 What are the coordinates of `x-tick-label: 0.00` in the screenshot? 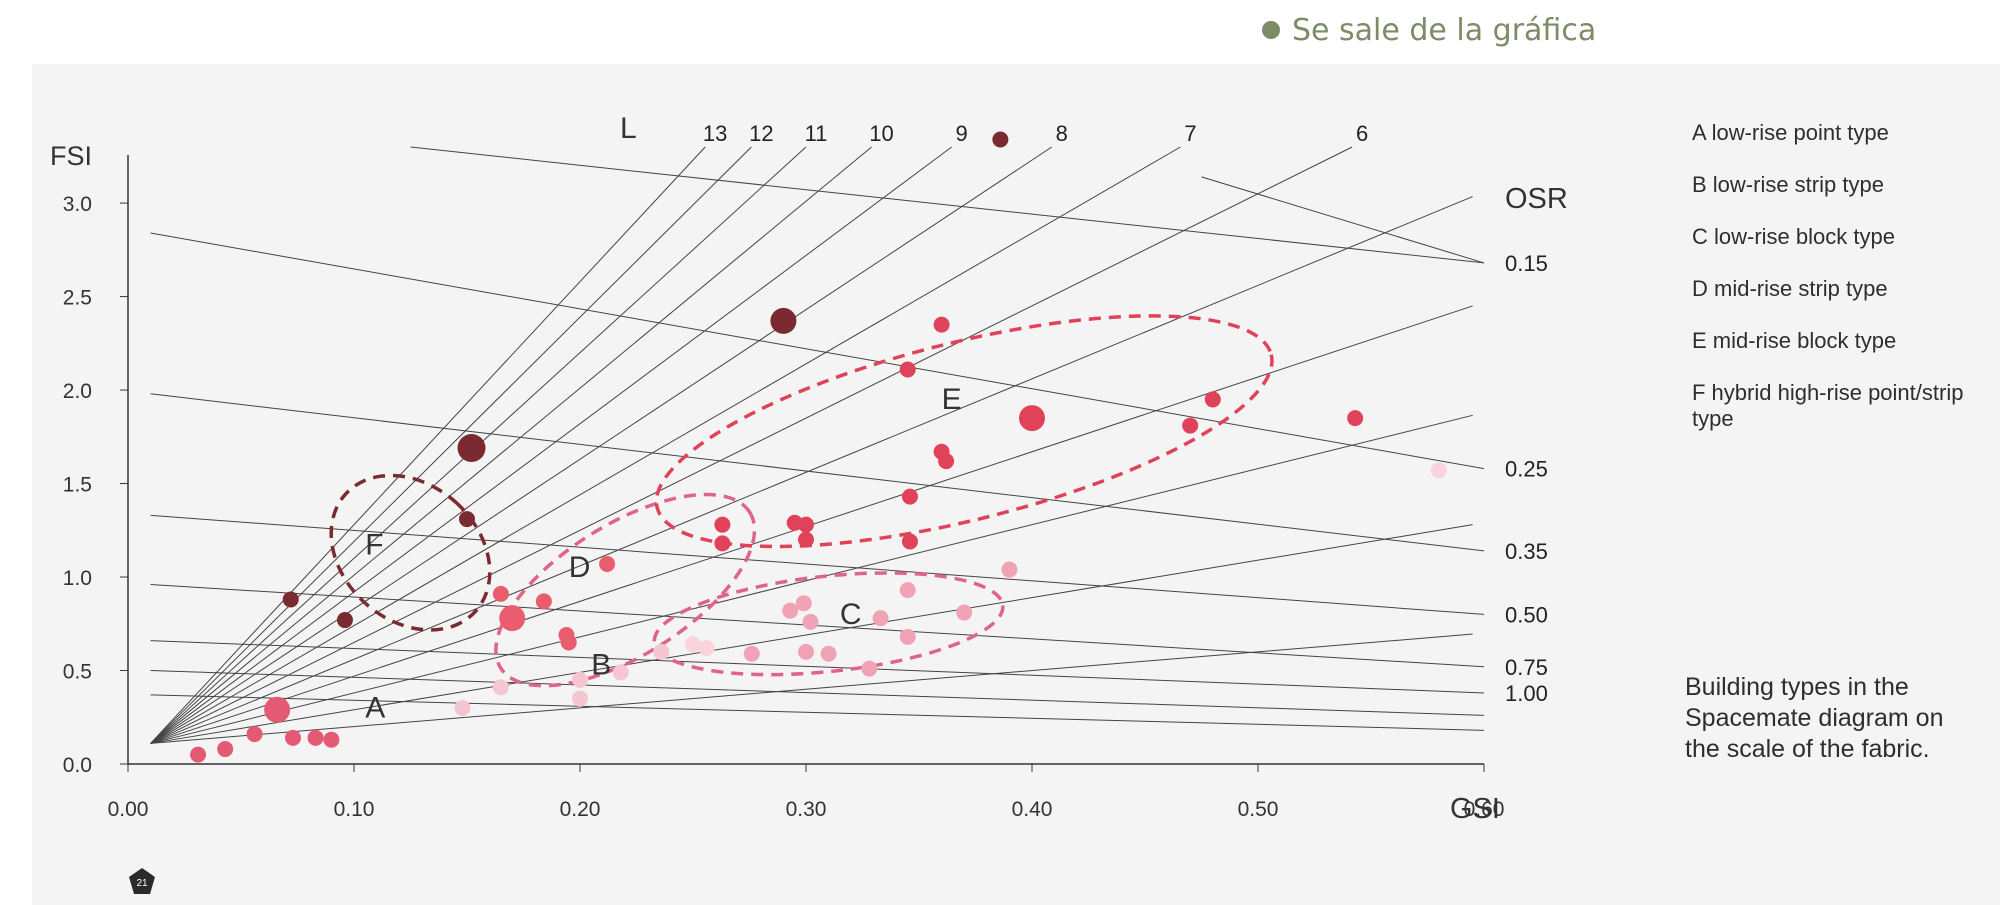 It's located at (128, 809).